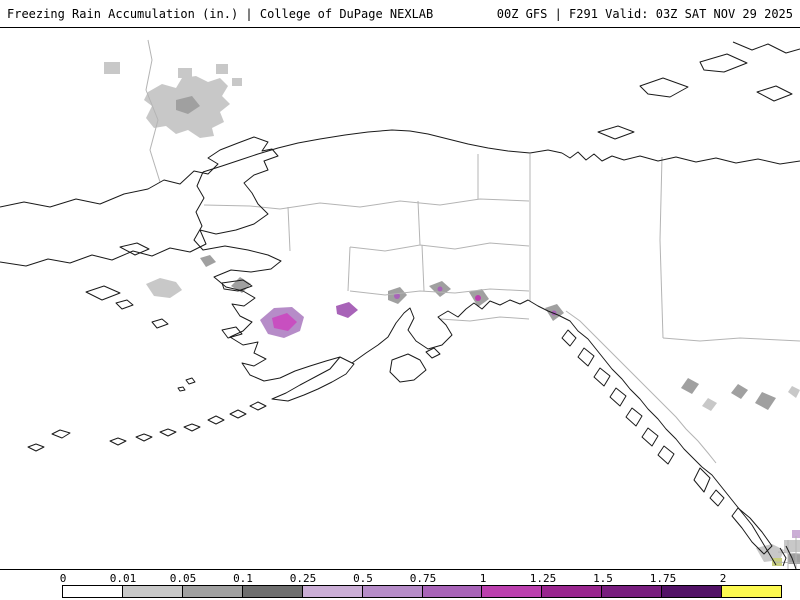  What do you see at coordinates (641, 387) in the screenshot?
I see `panhandle-border` at bounding box center [641, 387].